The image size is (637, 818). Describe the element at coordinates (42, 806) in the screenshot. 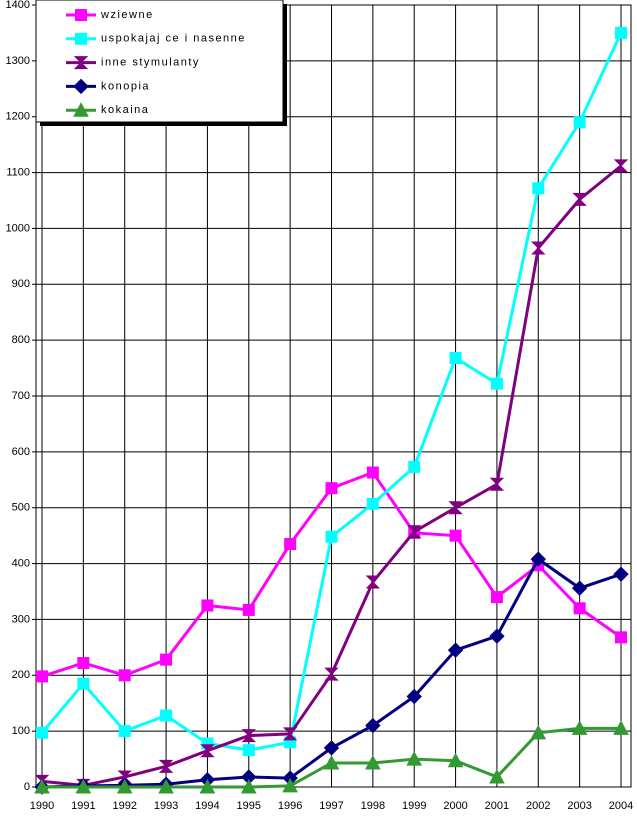

I see `x-tick-label: 1990` at that location.